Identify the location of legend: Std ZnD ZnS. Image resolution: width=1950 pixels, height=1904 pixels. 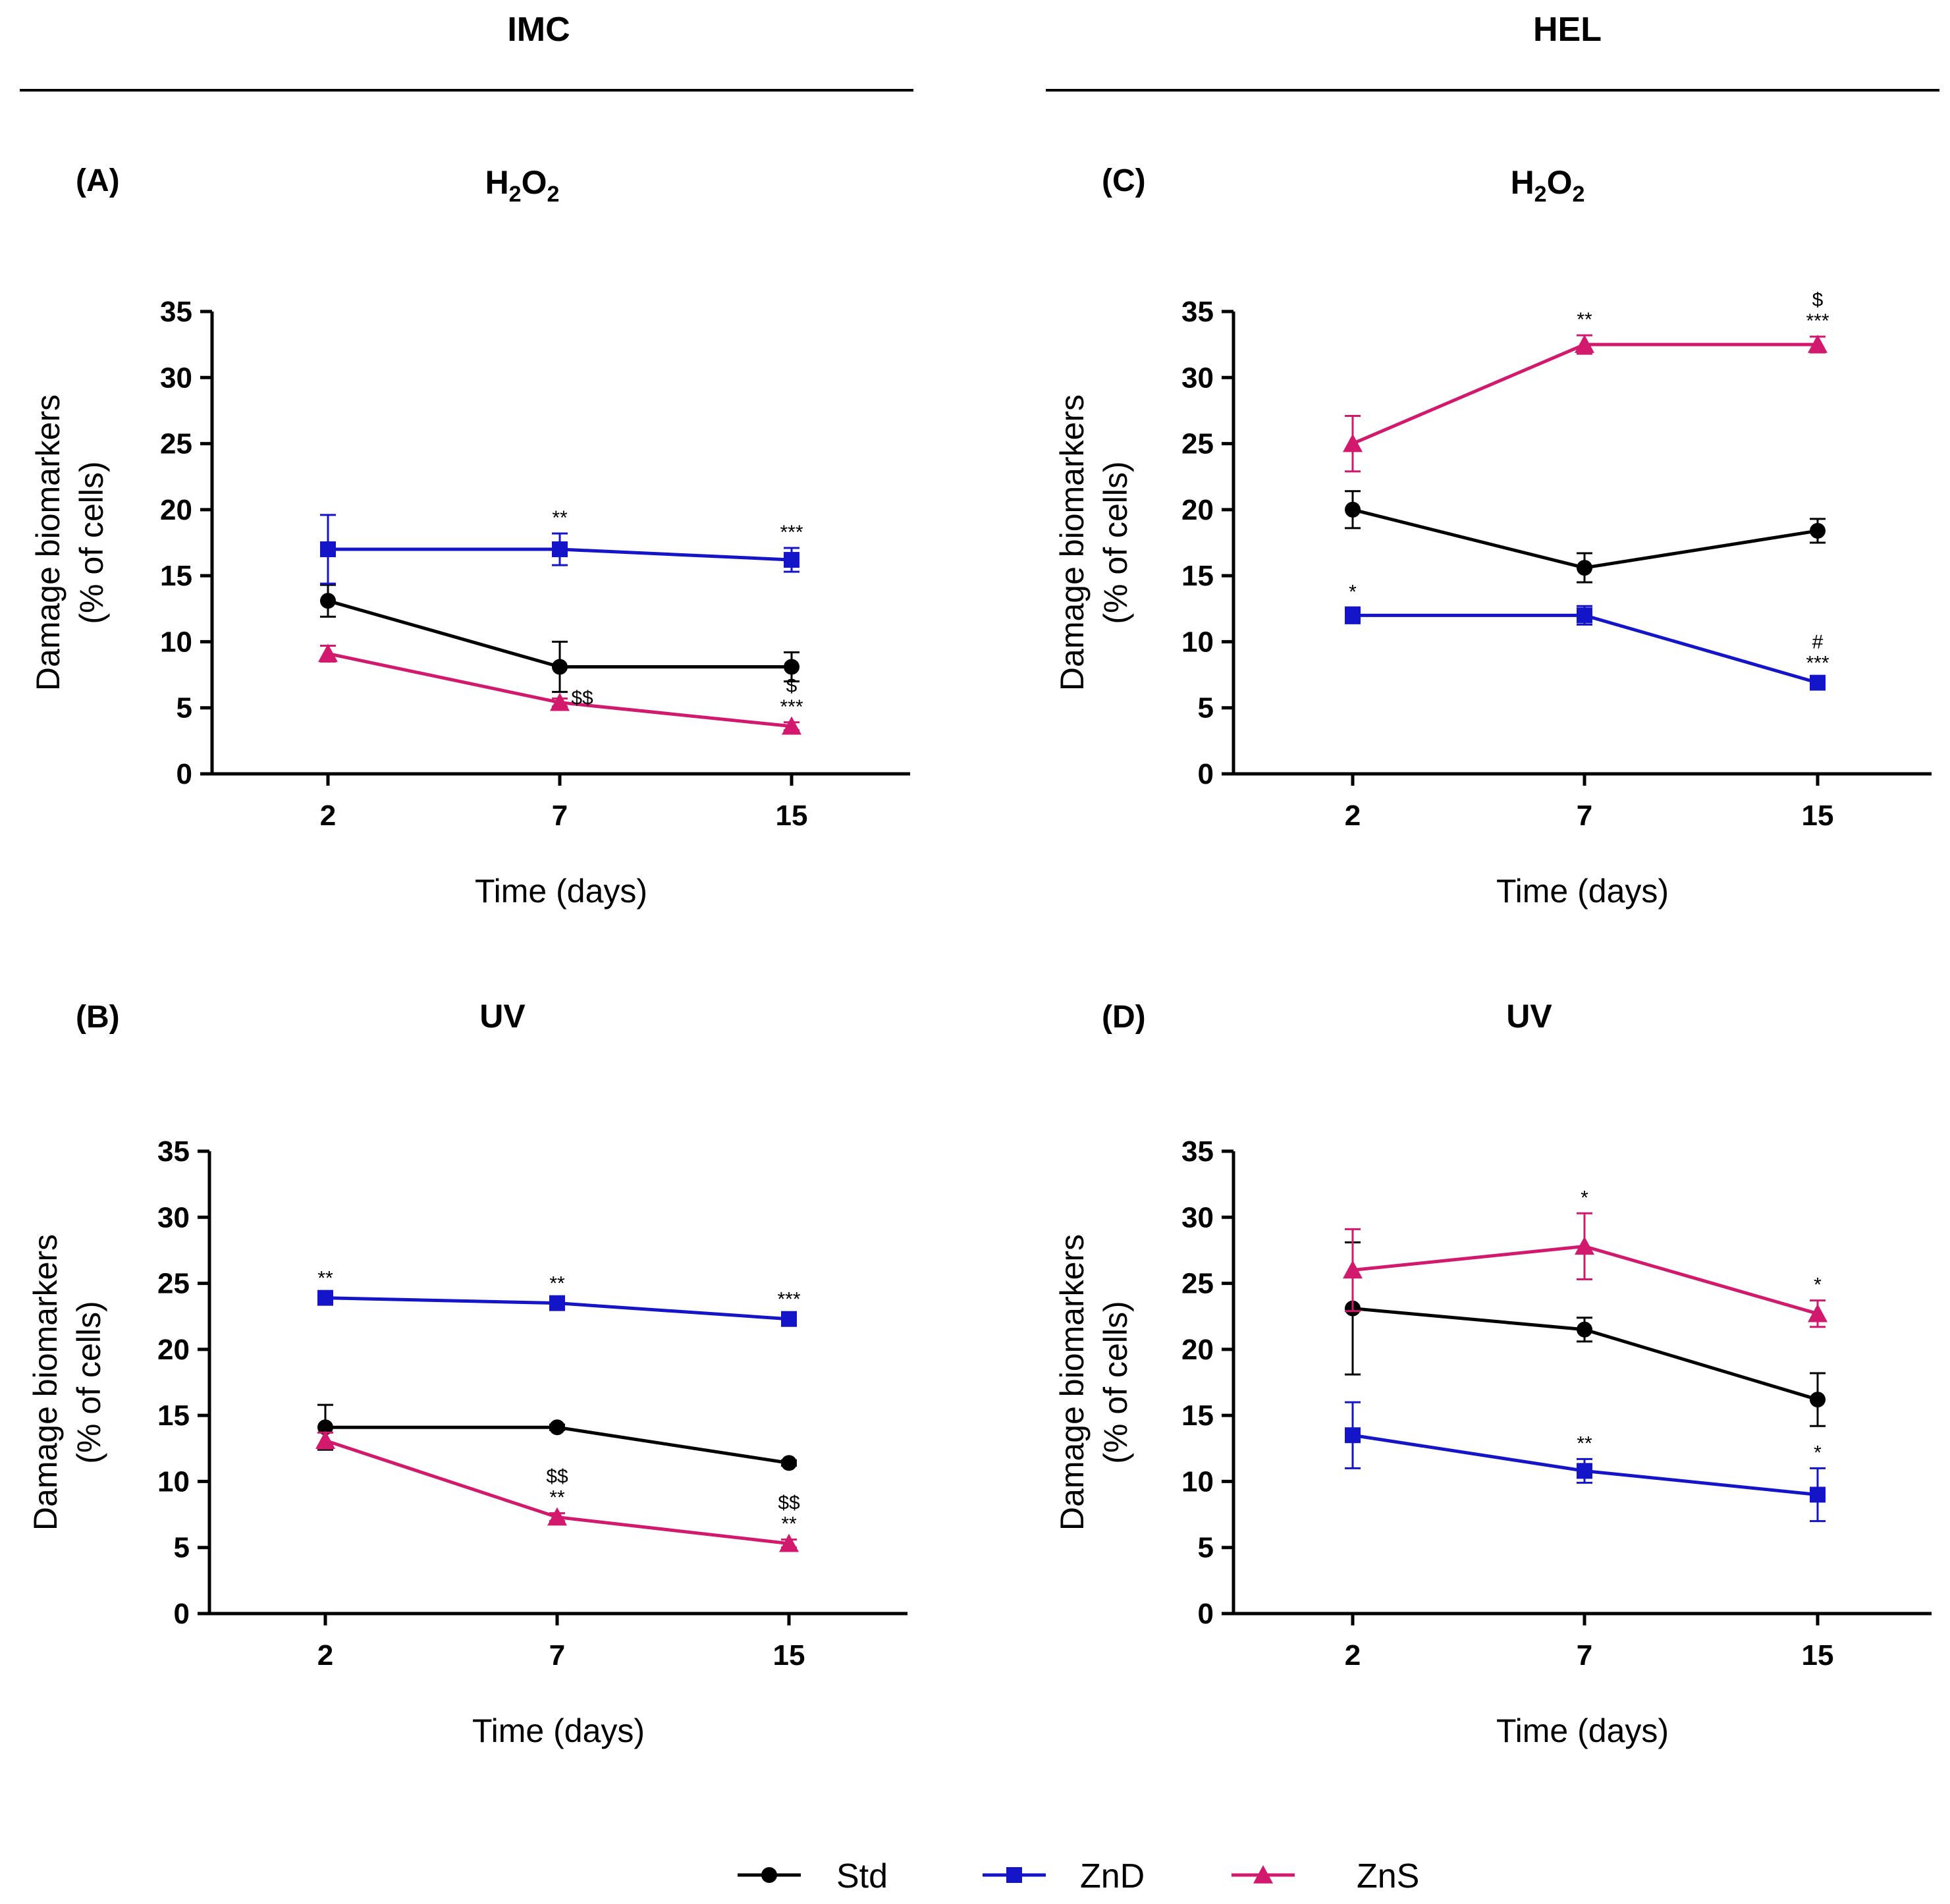
(1078, 1876).